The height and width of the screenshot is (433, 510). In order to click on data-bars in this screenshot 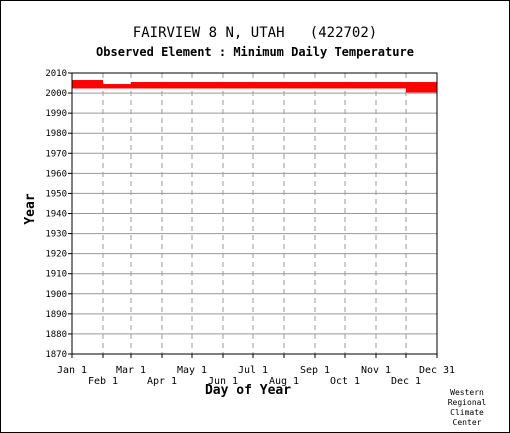, I will do `click(254, 86)`.